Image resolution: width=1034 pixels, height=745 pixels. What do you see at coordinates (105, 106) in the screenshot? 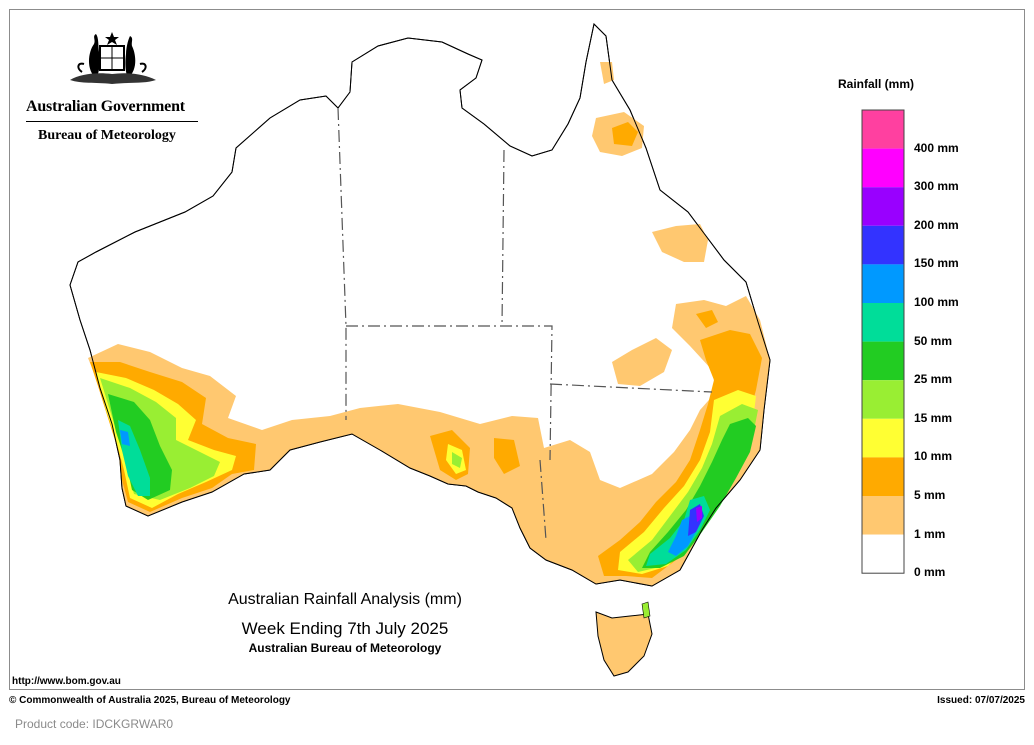
I see `gov-name: Australian Government` at bounding box center [105, 106].